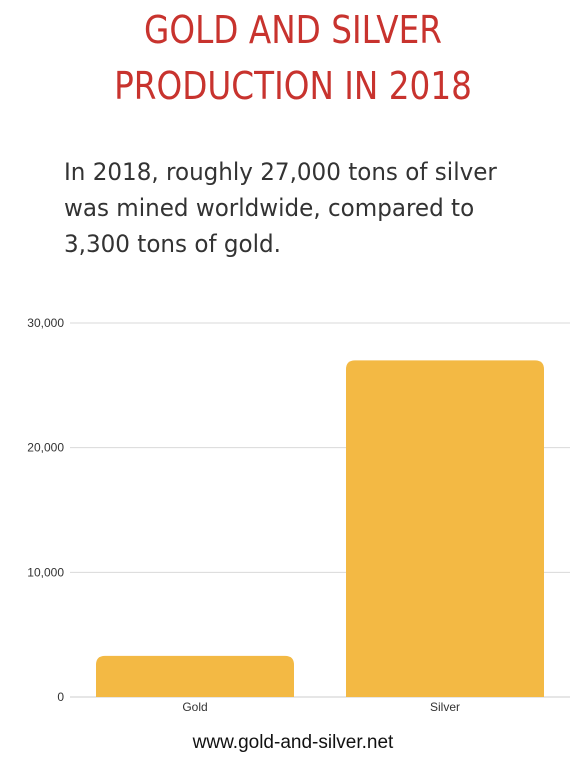 The image size is (586, 762). What do you see at coordinates (172, 244) in the screenshot?
I see `description-line-3: 3,300 tons of gold.` at bounding box center [172, 244].